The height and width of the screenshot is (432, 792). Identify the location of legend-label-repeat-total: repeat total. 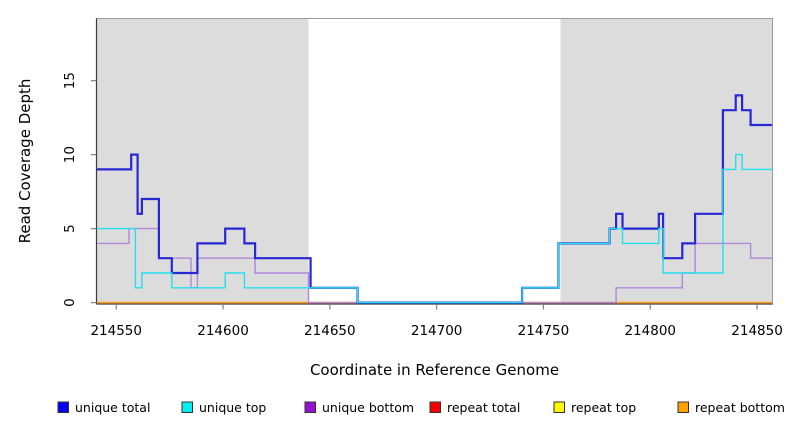
(483, 407).